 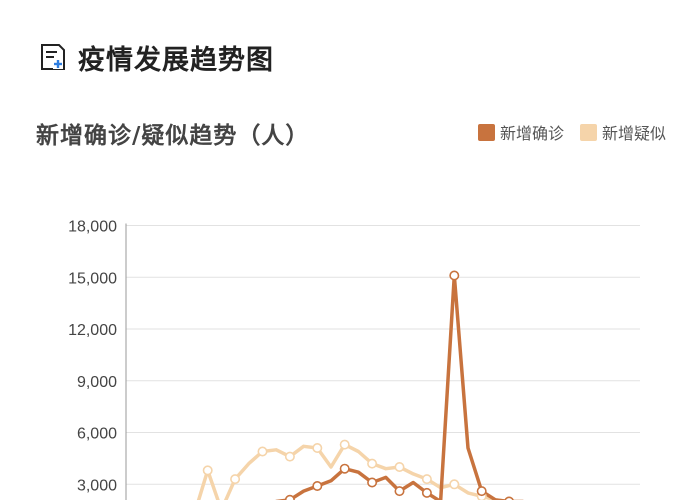 What do you see at coordinates (97, 434) in the screenshot?
I see `y-tick-label: 6,000` at bounding box center [97, 434].